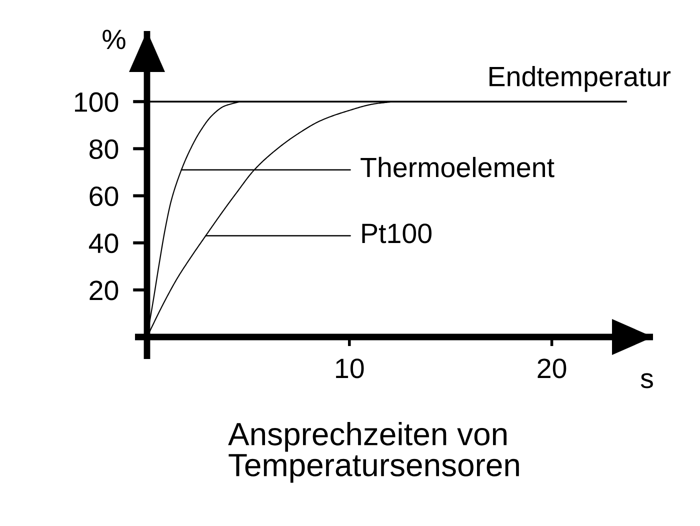  What do you see at coordinates (646, 380) in the screenshot?
I see `x-axis-title: s` at bounding box center [646, 380].